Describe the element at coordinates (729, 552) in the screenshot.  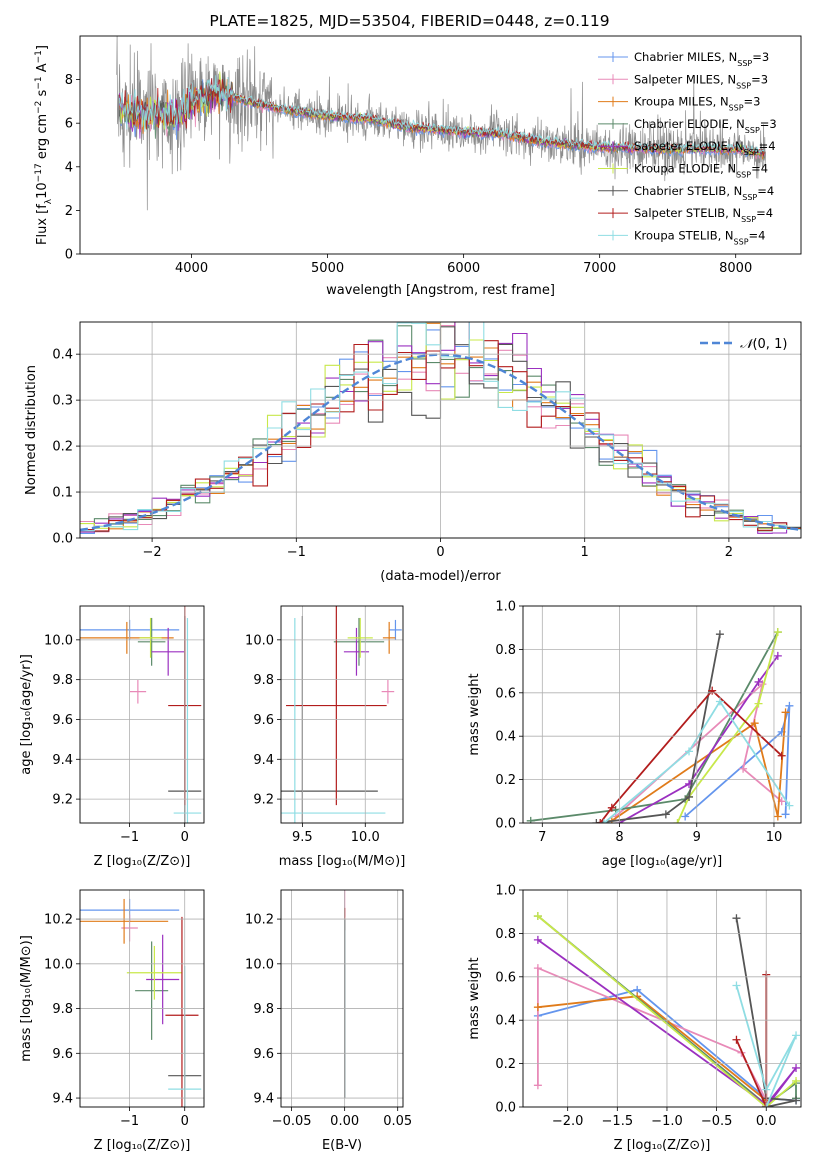
I see `x-tick-label: 2` at that location.